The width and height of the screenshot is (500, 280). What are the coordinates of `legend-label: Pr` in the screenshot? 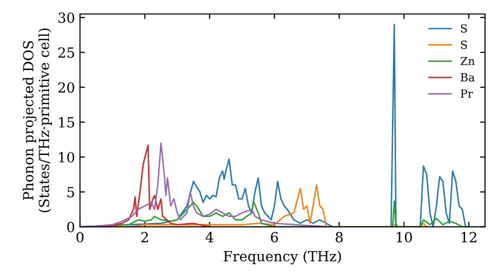 It's located at (466, 94).